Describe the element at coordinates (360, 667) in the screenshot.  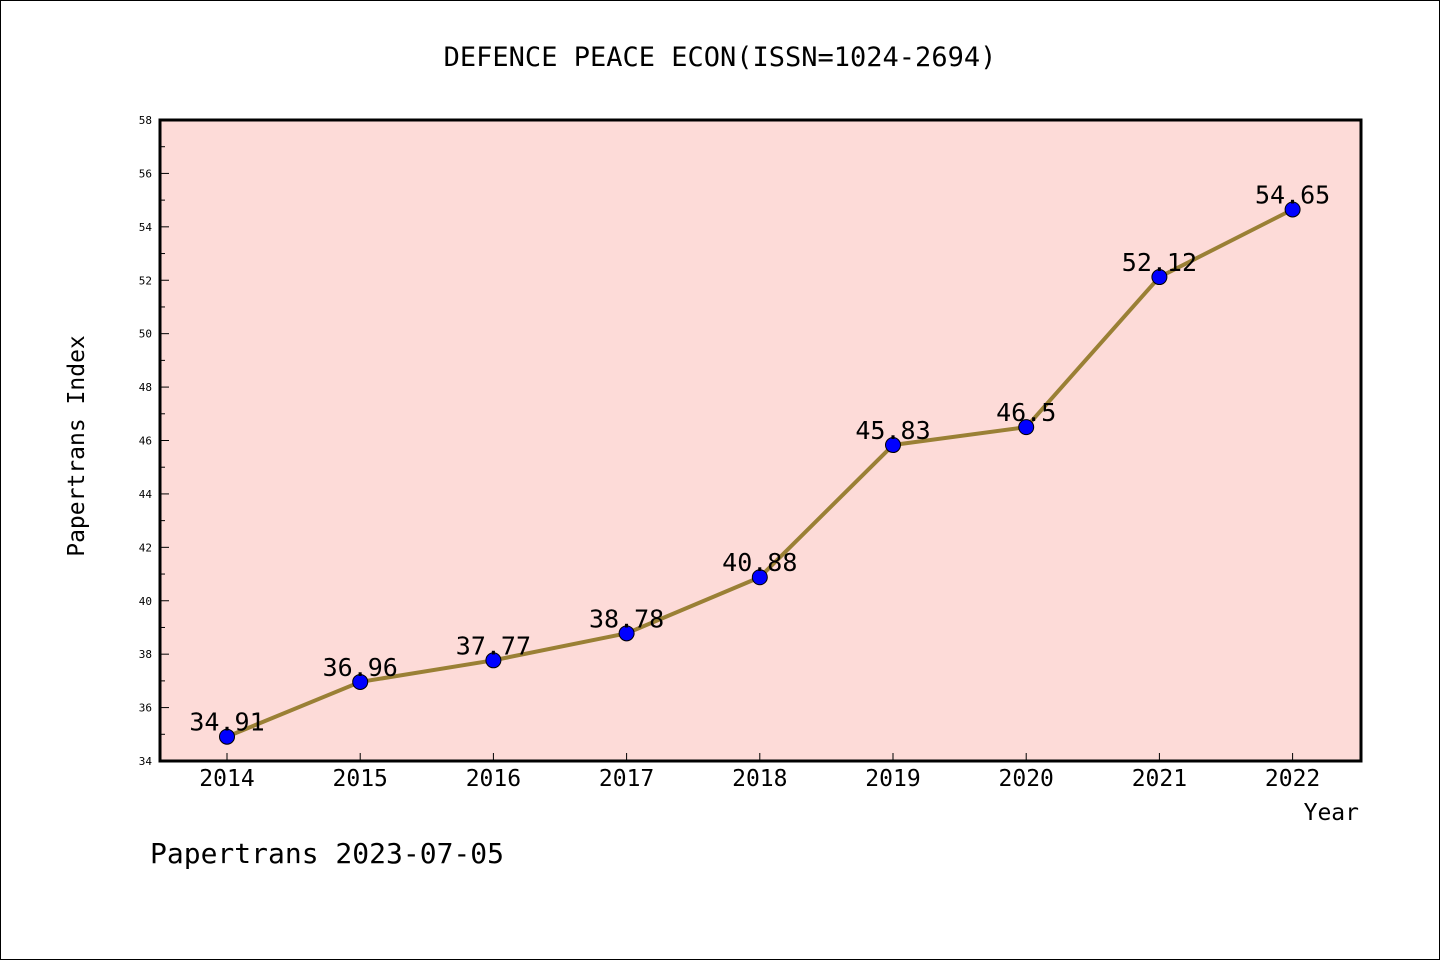
I see `data-label: 36.96` at that location.